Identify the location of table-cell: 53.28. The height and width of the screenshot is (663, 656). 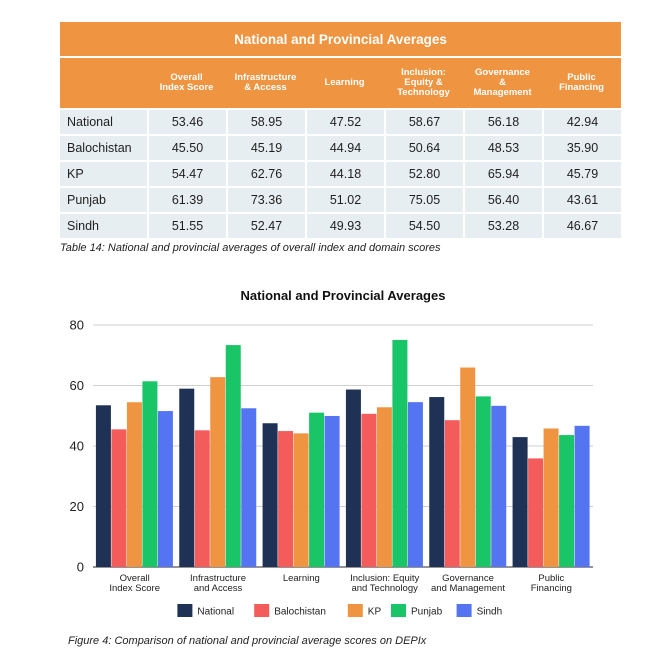
(502, 225).